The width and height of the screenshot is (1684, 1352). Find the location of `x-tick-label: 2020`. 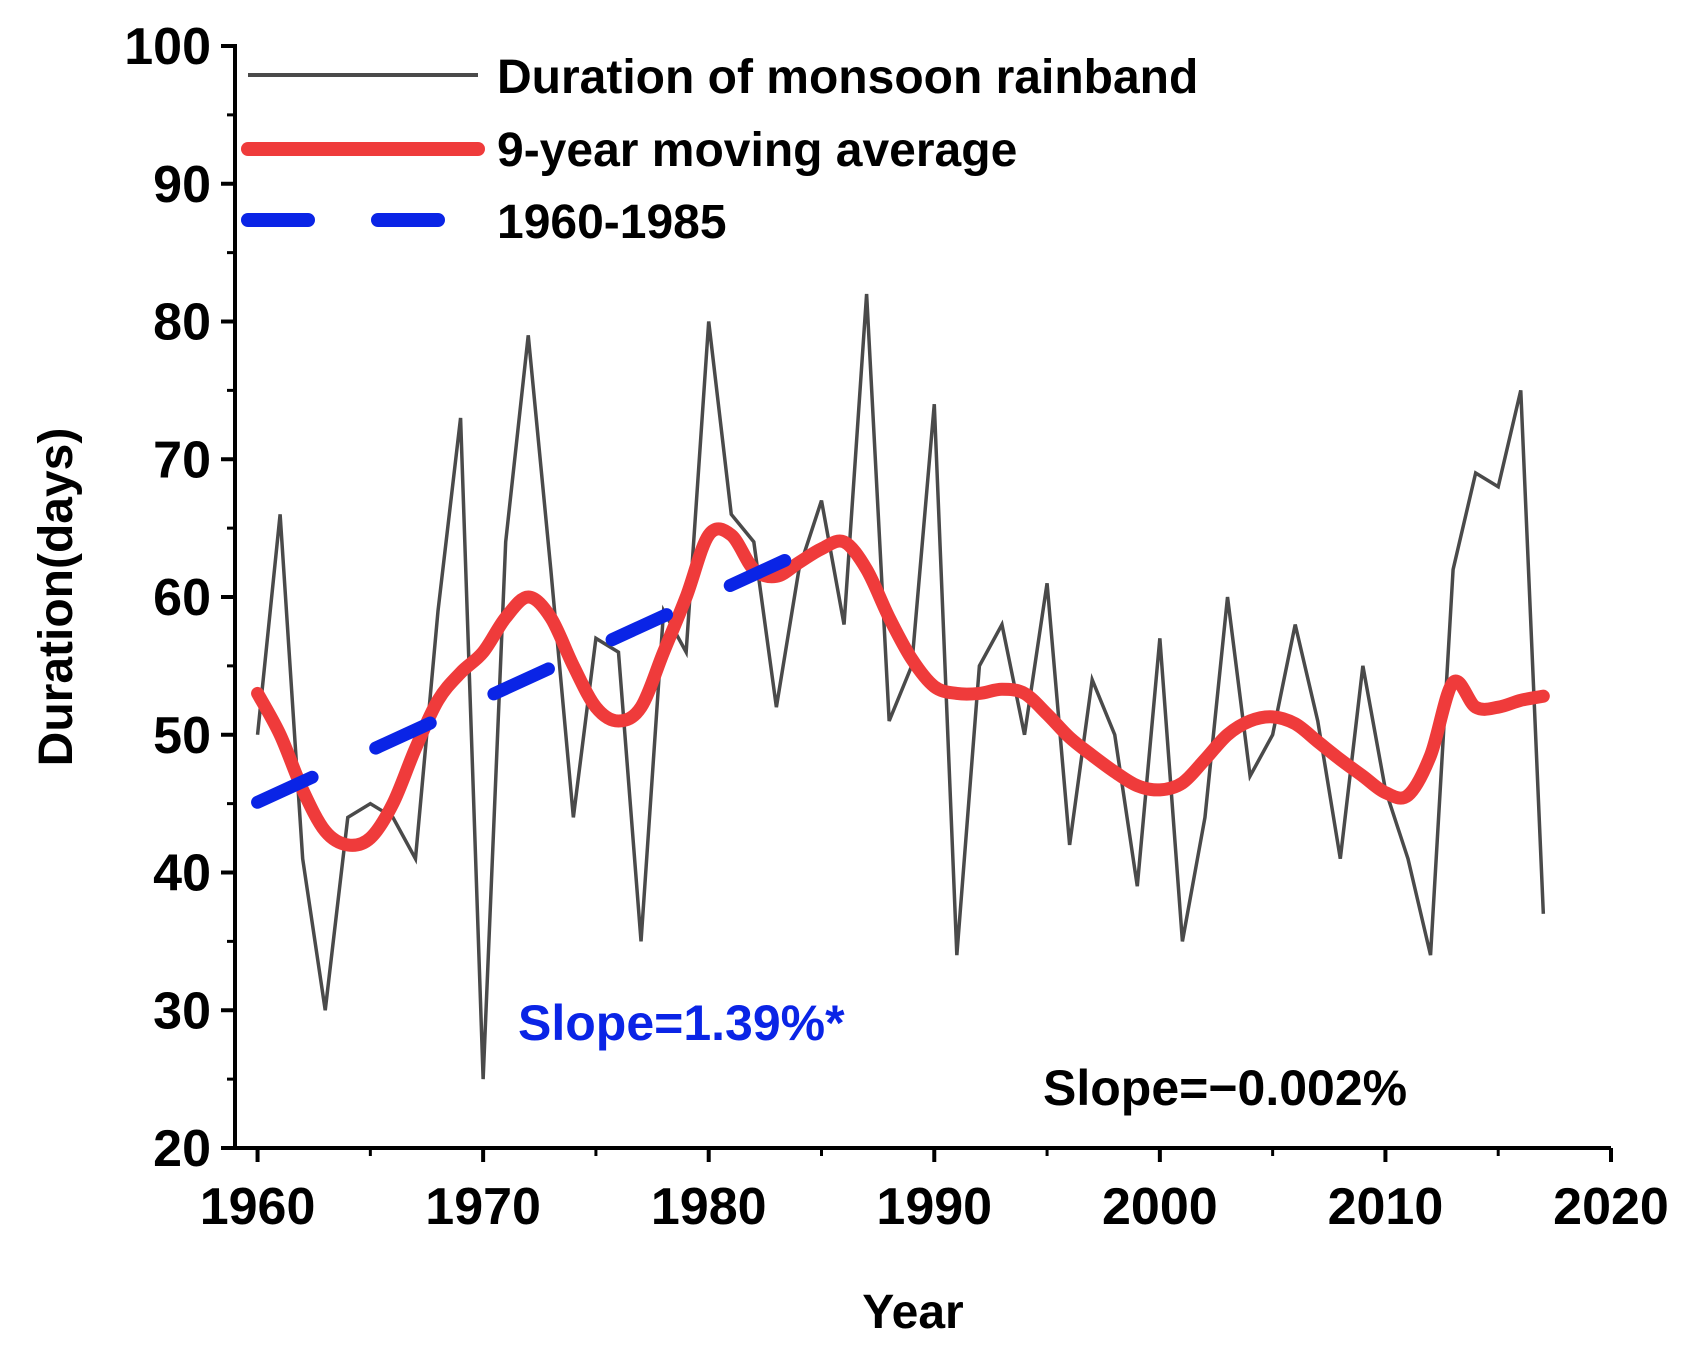

x-tick-label: 2020 is located at coordinates (1611, 1207).